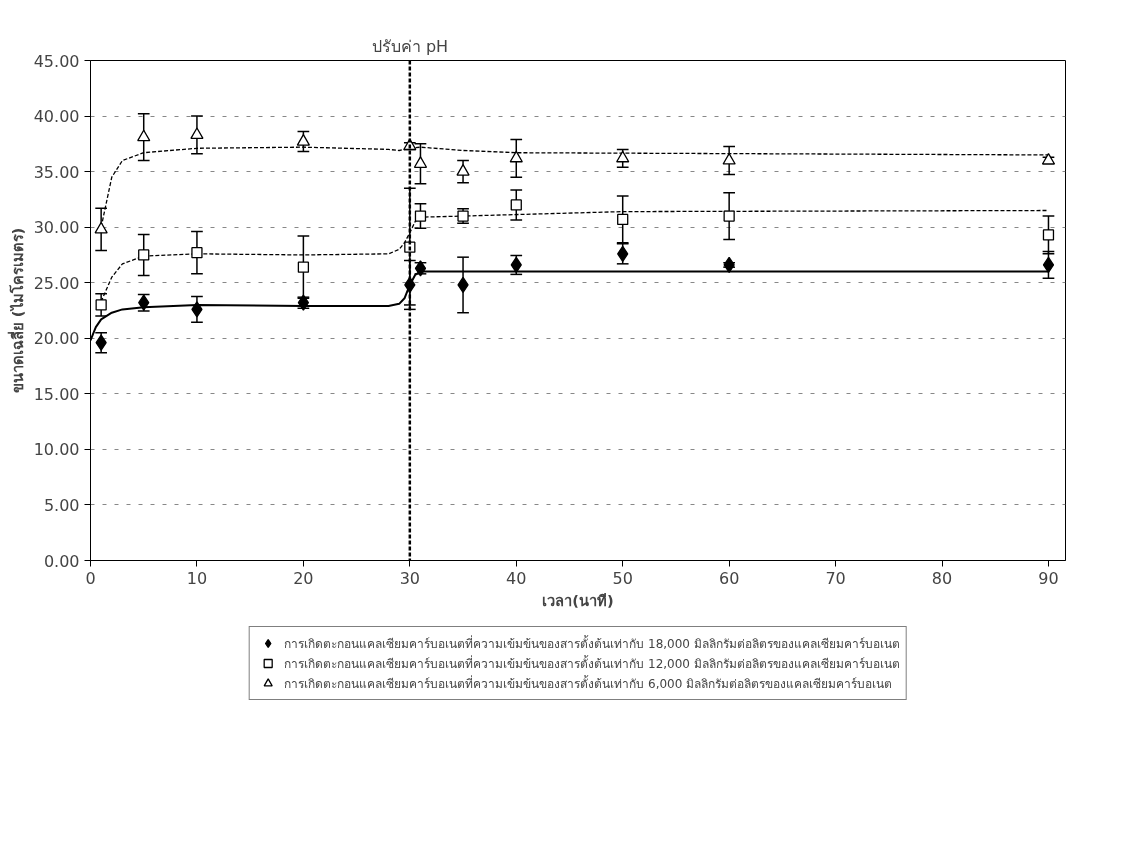 The image size is (1135, 851). I want to click on legend-label: การเกิดตะกอนแคลเซียมคาร์บอเนตที่ความเข้มข้นของสารตั้งต้นเท่ากับ 12,000 มิลลิกรัมต่อลิตรของแคลเซียมคาร์บอเนต, so click(592, 663).